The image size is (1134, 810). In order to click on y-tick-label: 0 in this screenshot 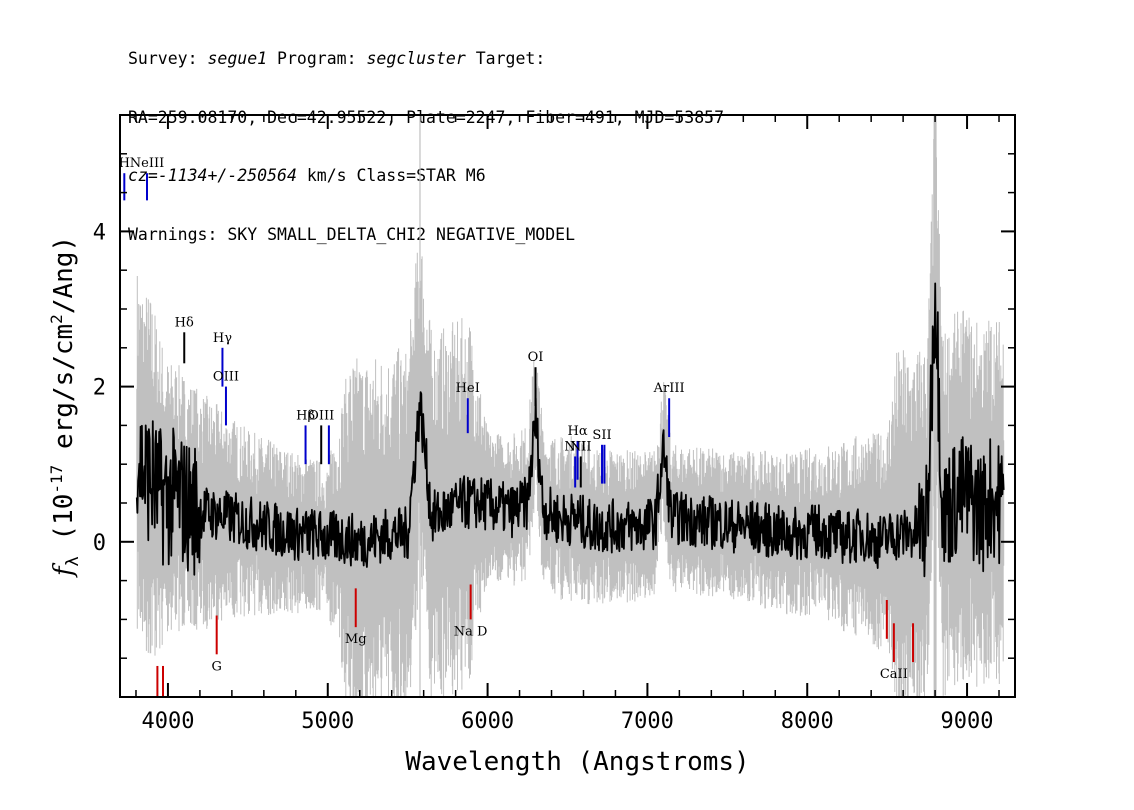, I will do `click(99, 543)`.